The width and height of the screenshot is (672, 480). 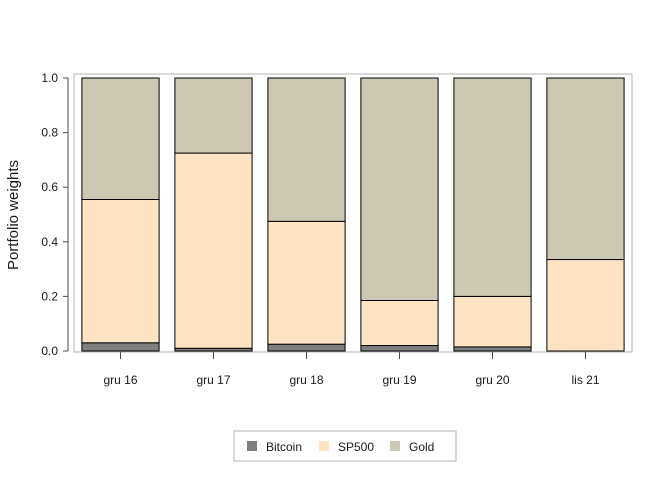 I want to click on legend-box, so click(x=345, y=446).